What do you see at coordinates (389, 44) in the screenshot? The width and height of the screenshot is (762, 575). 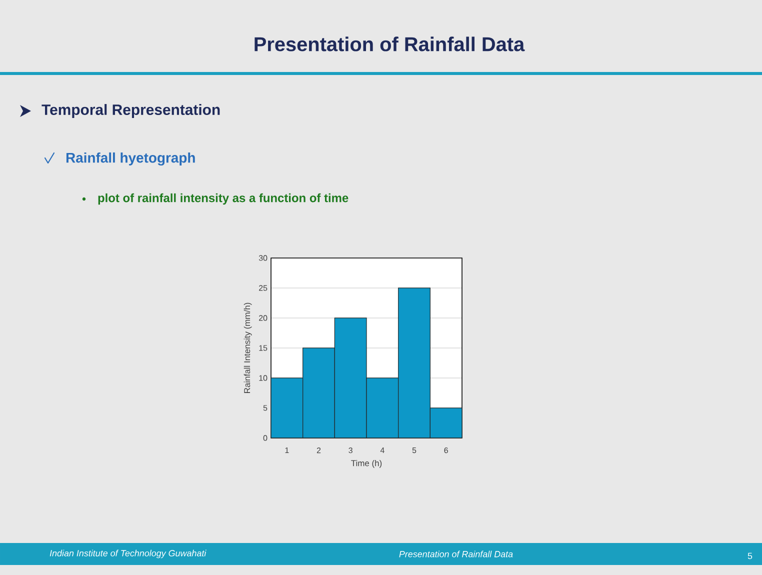 I see `chart-title: Presentation of Rainfall Data` at bounding box center [389, 44].